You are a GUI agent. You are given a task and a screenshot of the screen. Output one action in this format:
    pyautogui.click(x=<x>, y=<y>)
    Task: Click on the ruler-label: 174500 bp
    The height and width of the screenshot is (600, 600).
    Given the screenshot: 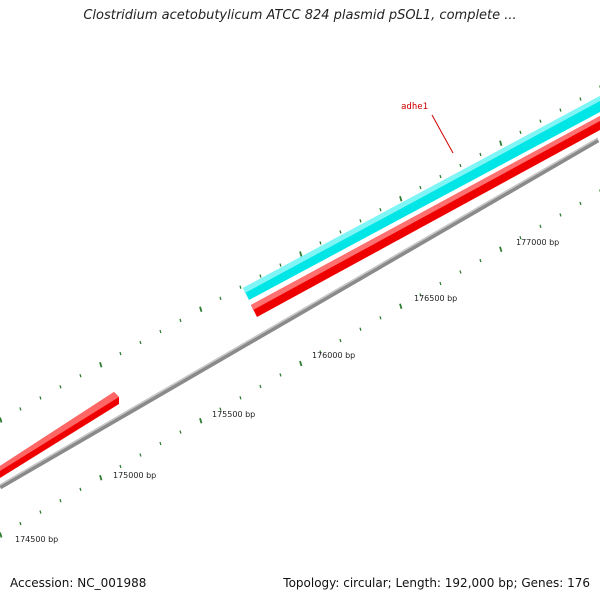 What is the action you would take?
    pyautogui.click(x=36, y=539)
    